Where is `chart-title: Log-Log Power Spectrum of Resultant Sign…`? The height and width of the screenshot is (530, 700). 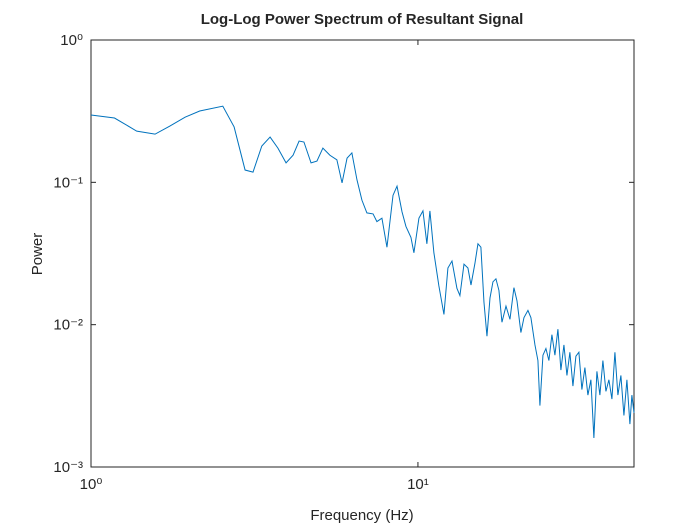 chart-title: Log-Log Power Spectrum of Resultant Sign… is located at coordinates (362, 19).